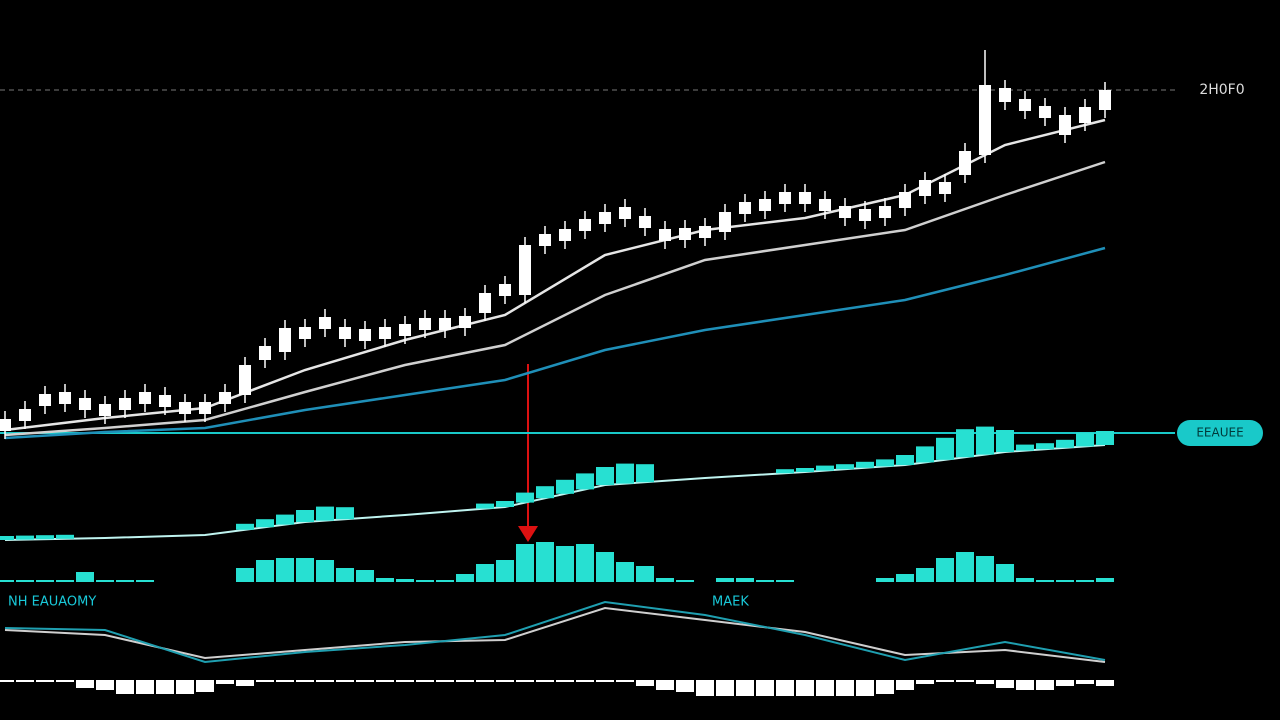 The height and width of the screenshot is (720, 1280). I want to click on base-line, so click(555, 492).